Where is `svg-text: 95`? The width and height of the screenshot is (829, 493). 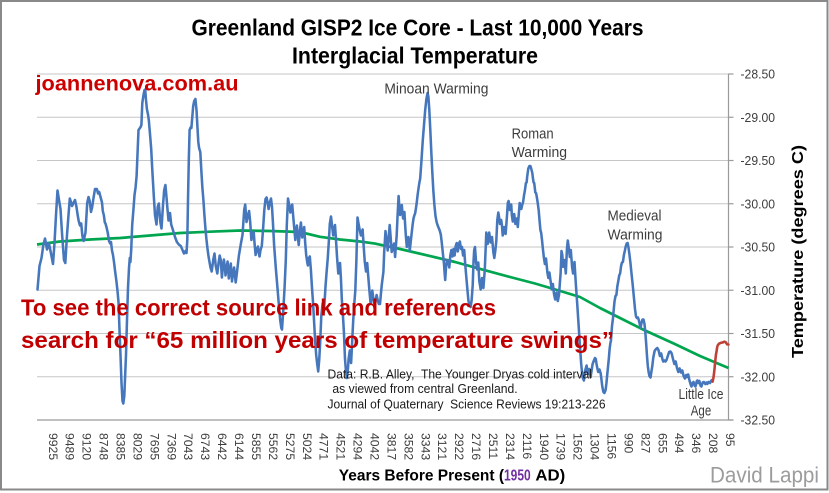
svg-text: 95 is located at coordinates (730, 440).